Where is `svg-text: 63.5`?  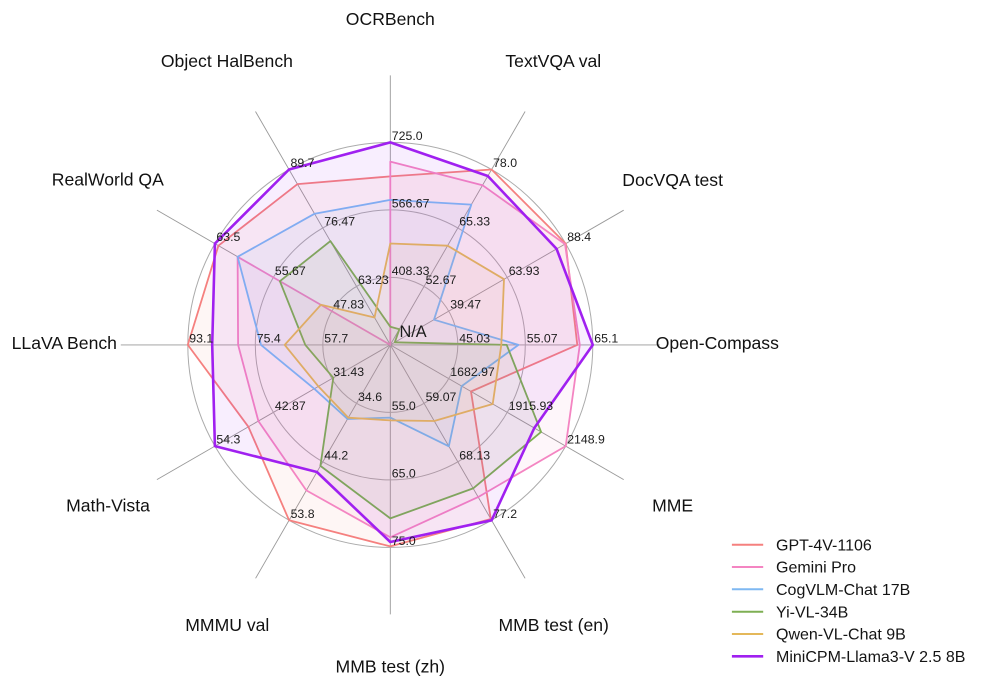
svg-text: 63.5 is located at coordinates (228, 237).